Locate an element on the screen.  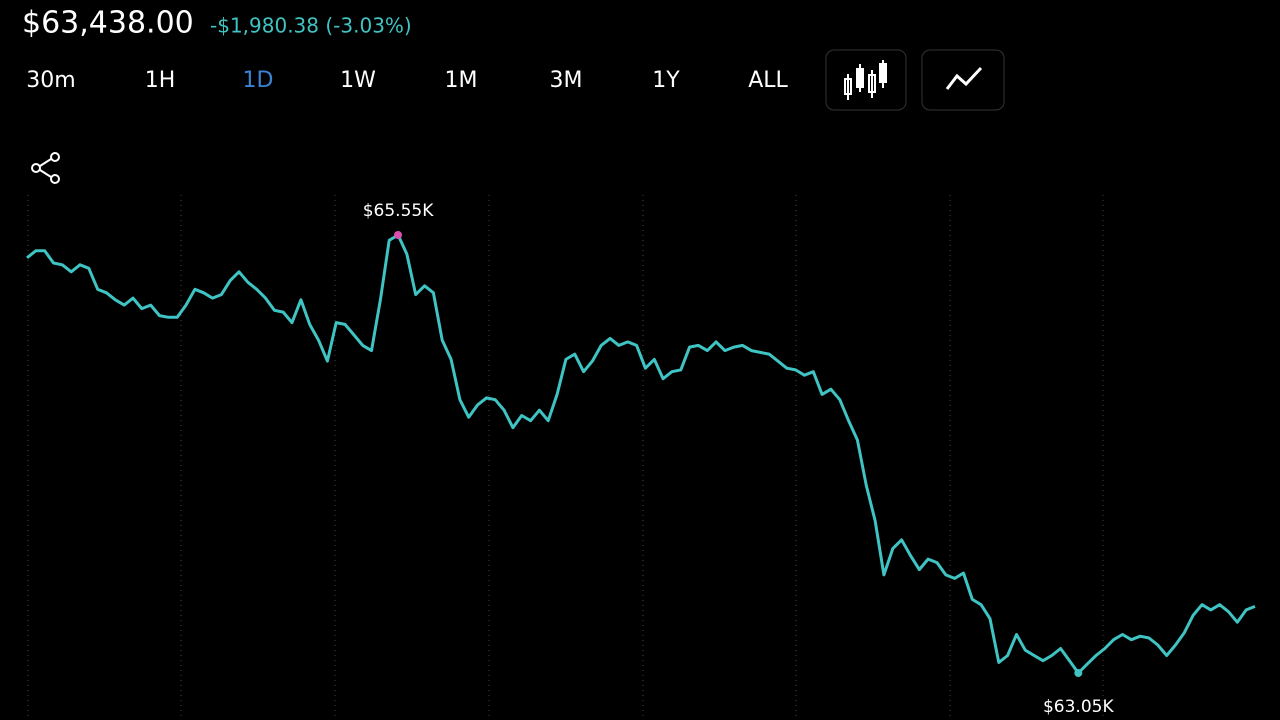
timeframe-button: 1Y is located at coordinates (666, 80).